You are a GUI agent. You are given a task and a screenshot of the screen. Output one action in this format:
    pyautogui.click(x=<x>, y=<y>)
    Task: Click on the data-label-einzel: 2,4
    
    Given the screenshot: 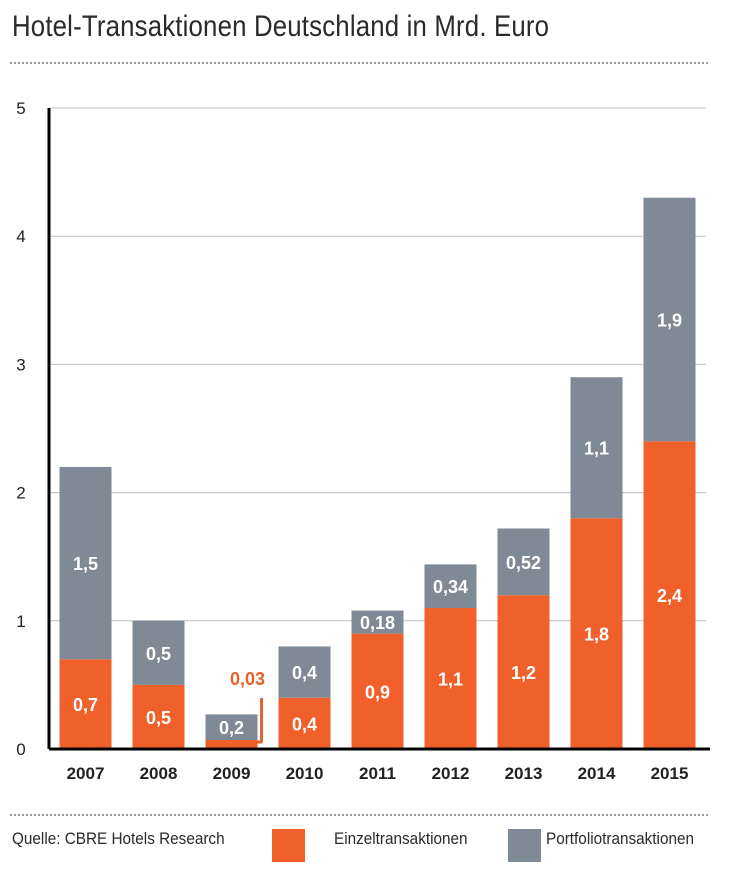 What is the action you would take?
    pyautogui.click(x=669, y=596)
    